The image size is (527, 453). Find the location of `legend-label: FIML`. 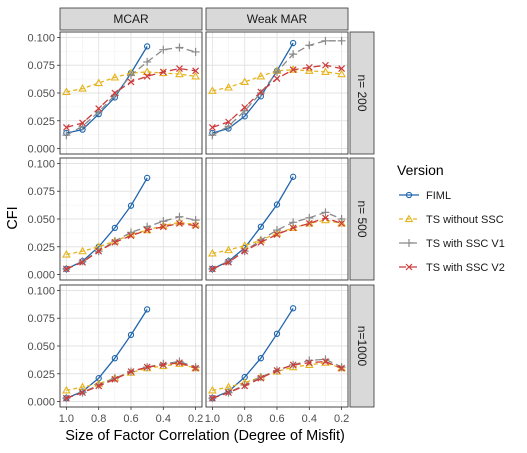

legend-label: FIML is located at coordinates (438, 196).